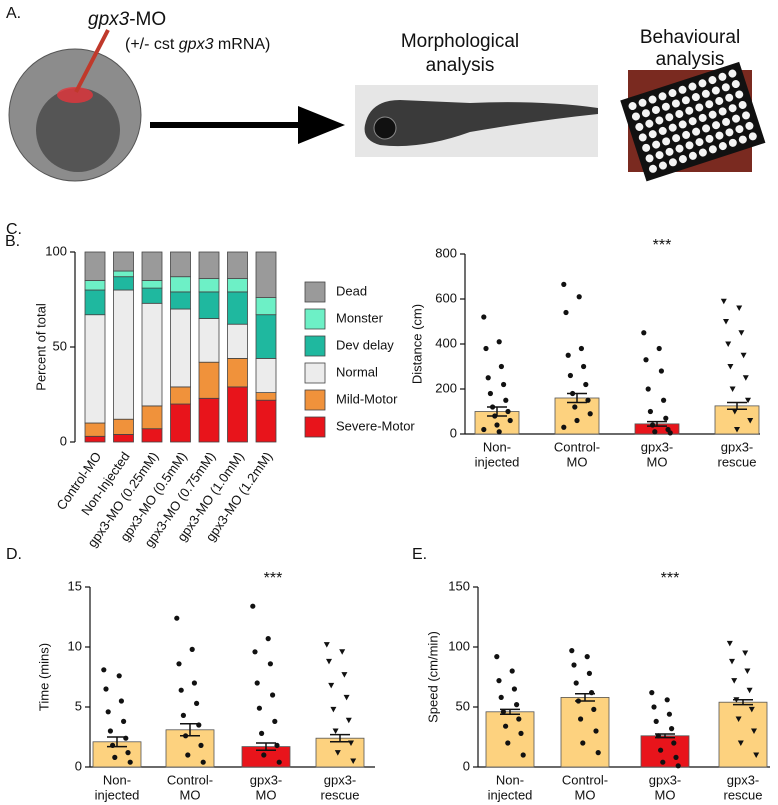 Image resolution: width=778 pixels, height=805 pixels. I want to click on morphology-label: analysis, so click(460, 65).